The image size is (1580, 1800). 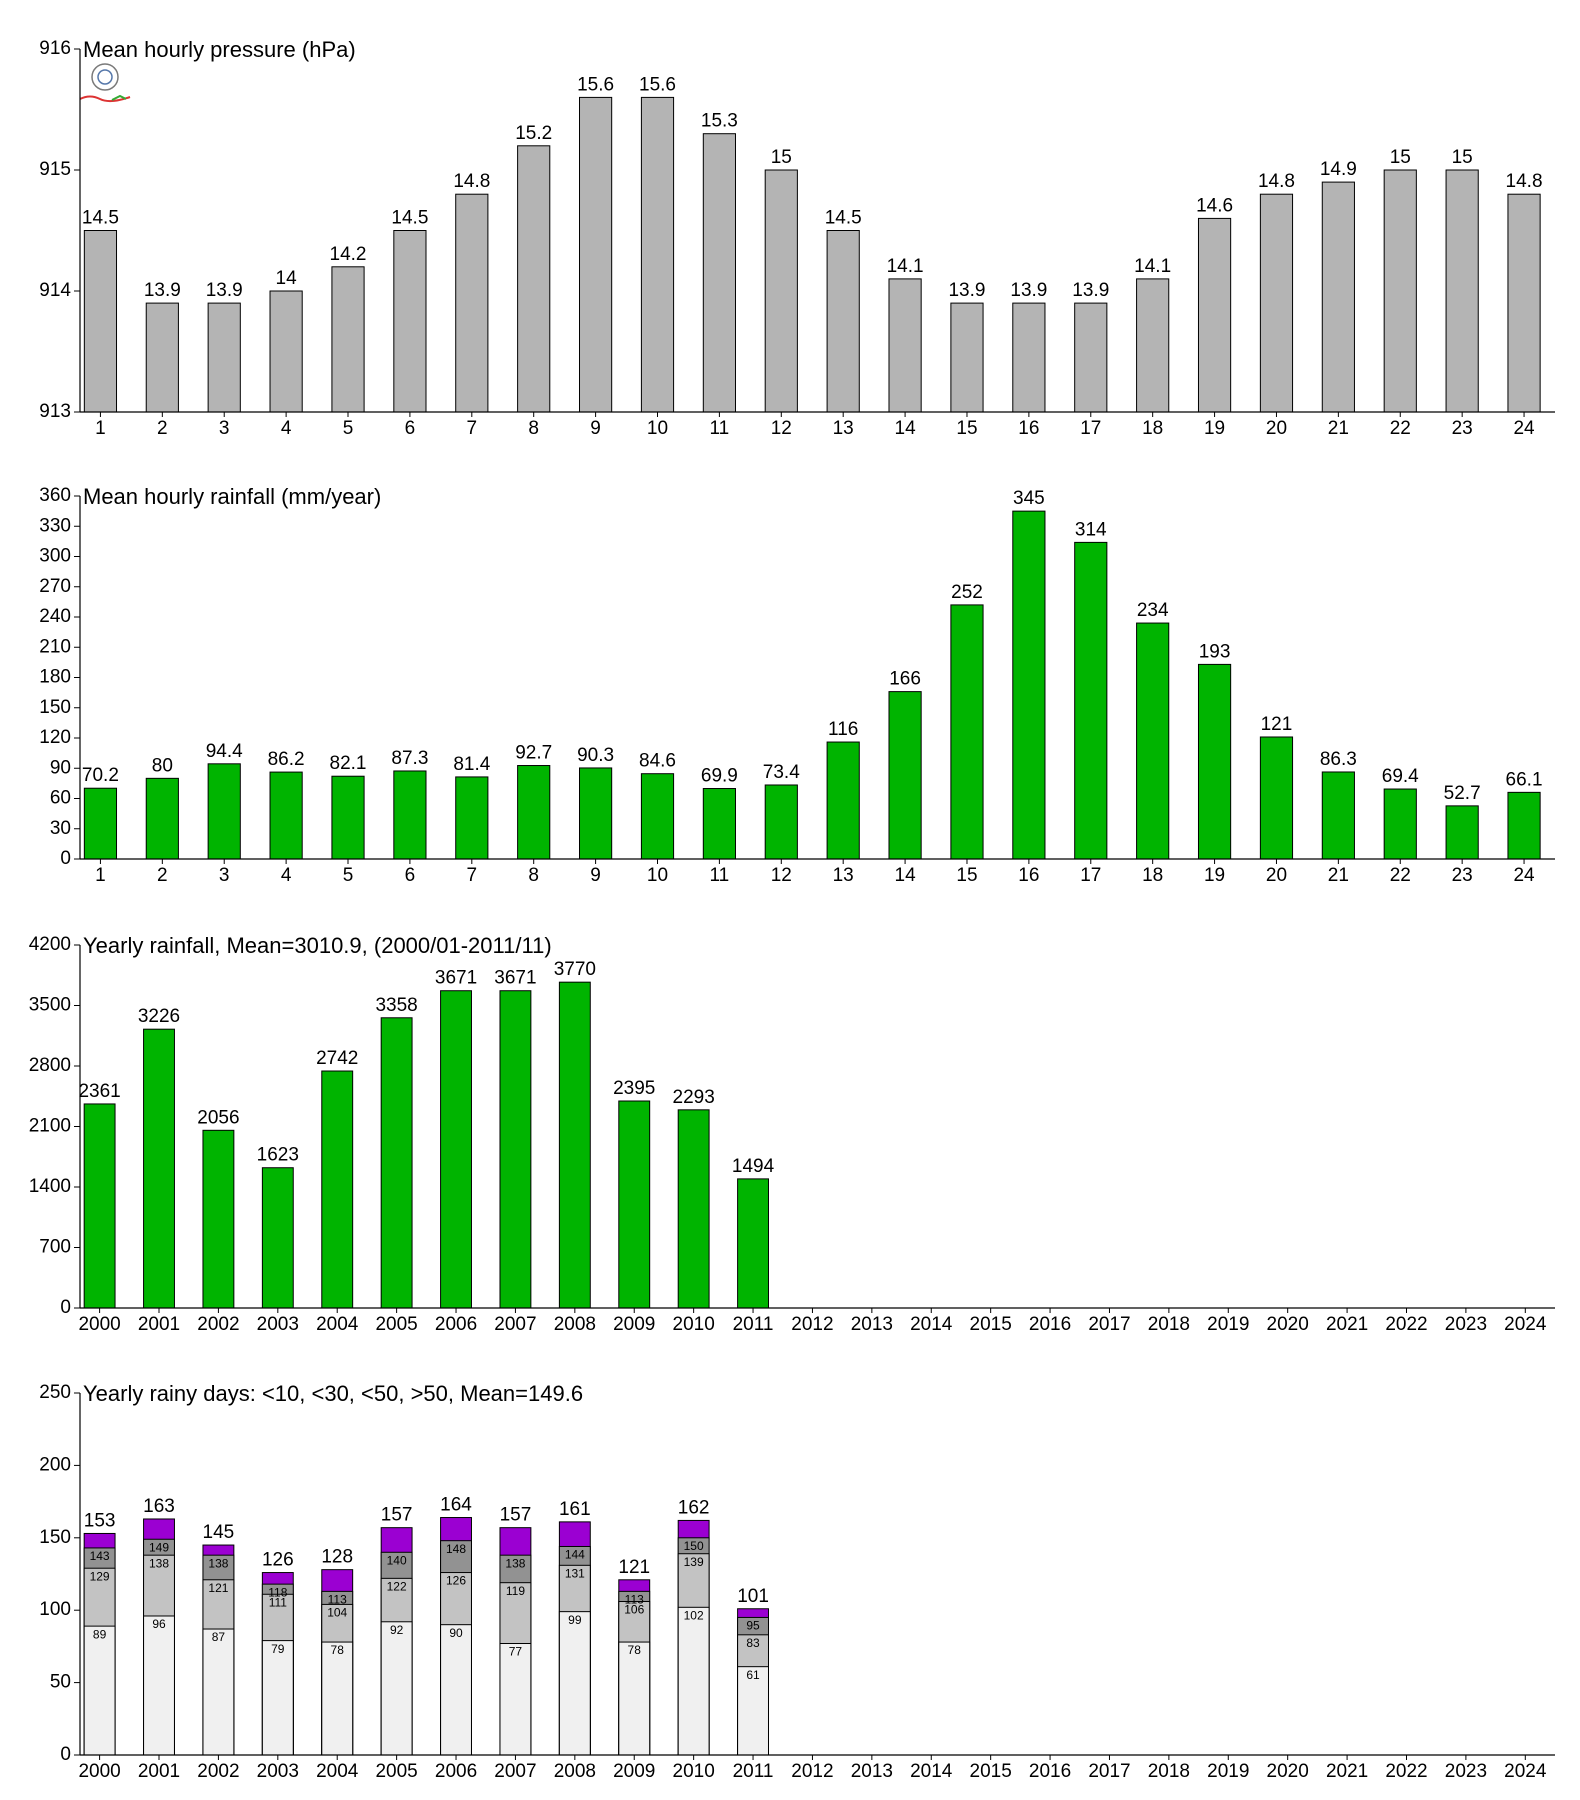 I want to click on x-tick-label: 2, so click(x=162, y=428).